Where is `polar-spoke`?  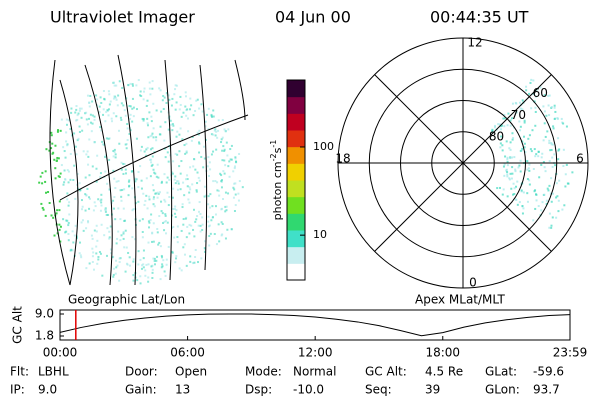
polar-spoke is located at coordinates (463, 163).